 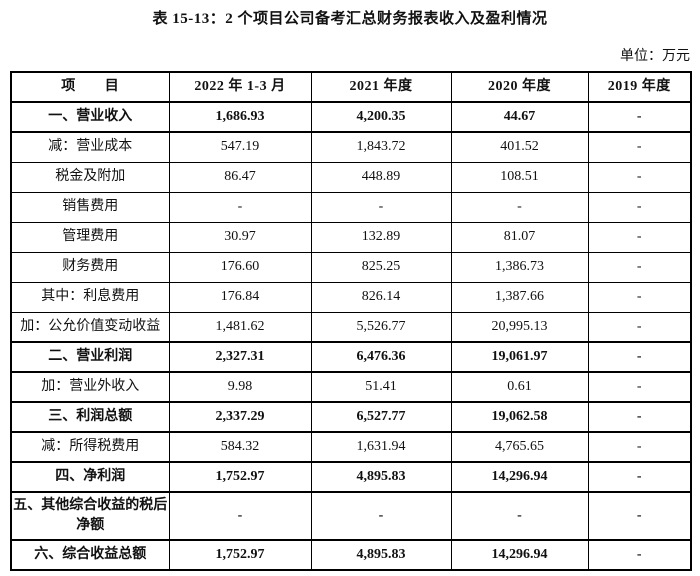 I want to click on row-label: 销售费用, so click(x=90, y=207).